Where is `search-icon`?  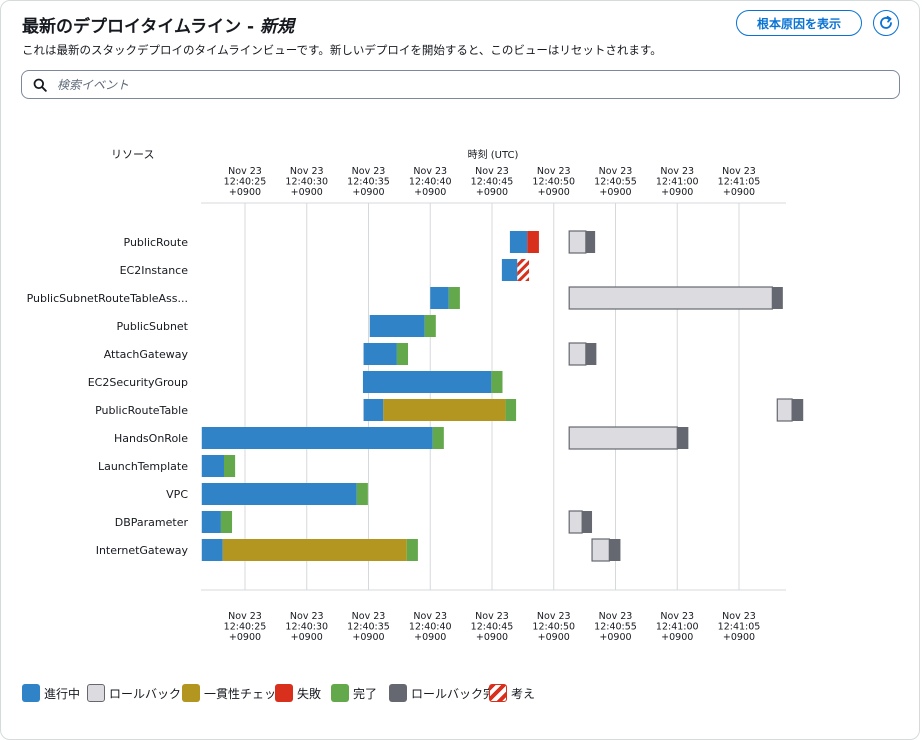 search-icon is located at coordinates (40, 85).